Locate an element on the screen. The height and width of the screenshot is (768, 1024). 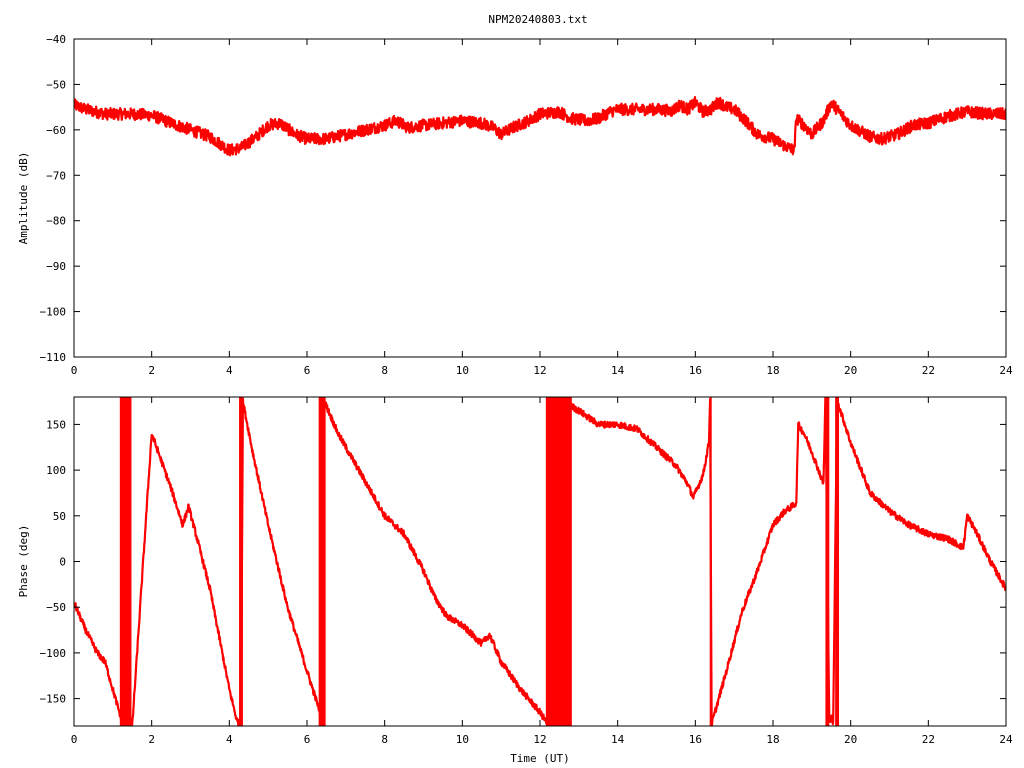
y-tick-label: −60 is located at coordinates (56, 130).